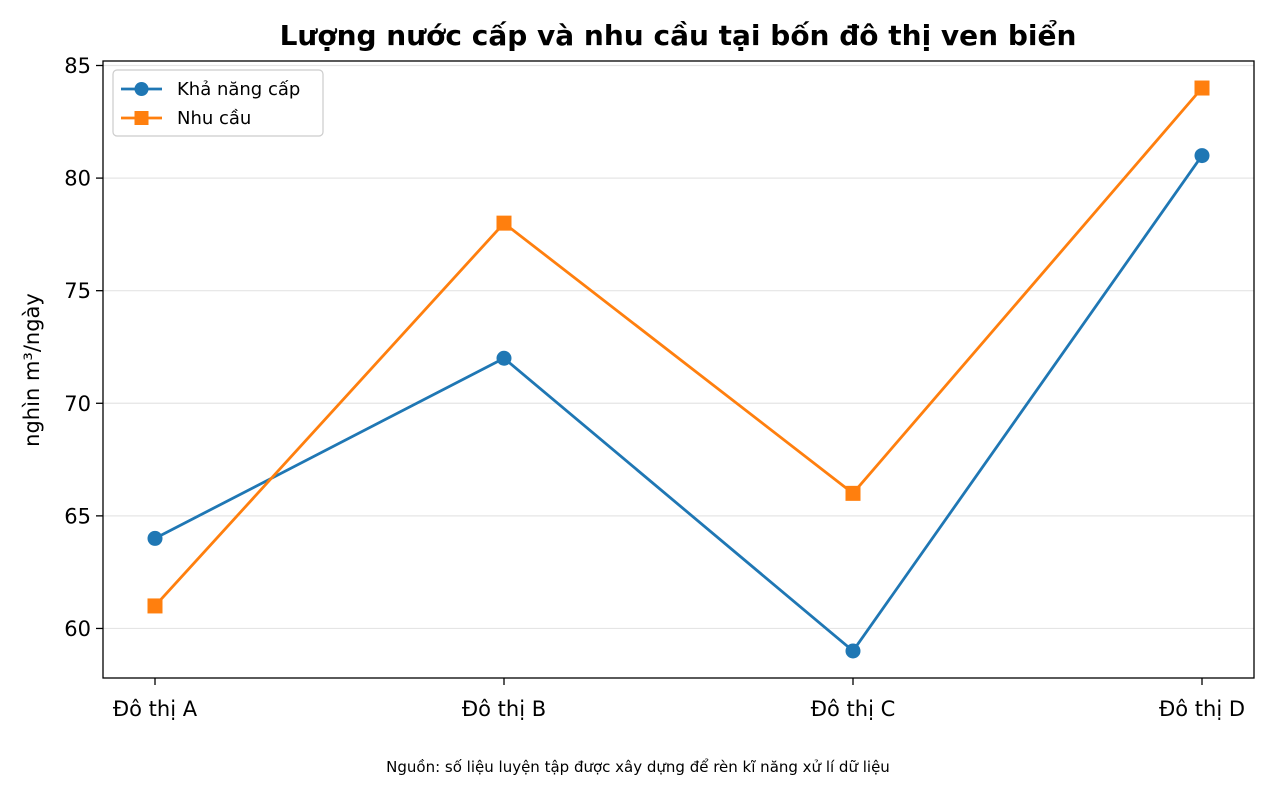 The image size is (1271, 794). I want to click on y-tick-label: 70, so click(77, 404).